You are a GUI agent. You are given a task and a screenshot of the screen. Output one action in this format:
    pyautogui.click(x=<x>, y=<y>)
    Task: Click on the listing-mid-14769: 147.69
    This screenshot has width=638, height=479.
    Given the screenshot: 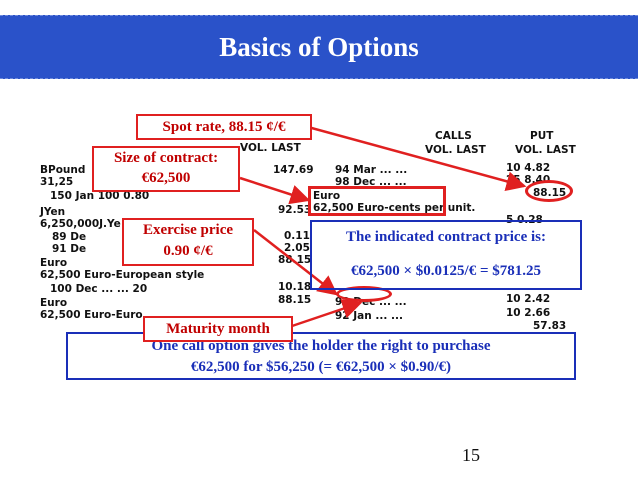 What is the action you would take?
    pyautogui.click(x=293, y=170)
    